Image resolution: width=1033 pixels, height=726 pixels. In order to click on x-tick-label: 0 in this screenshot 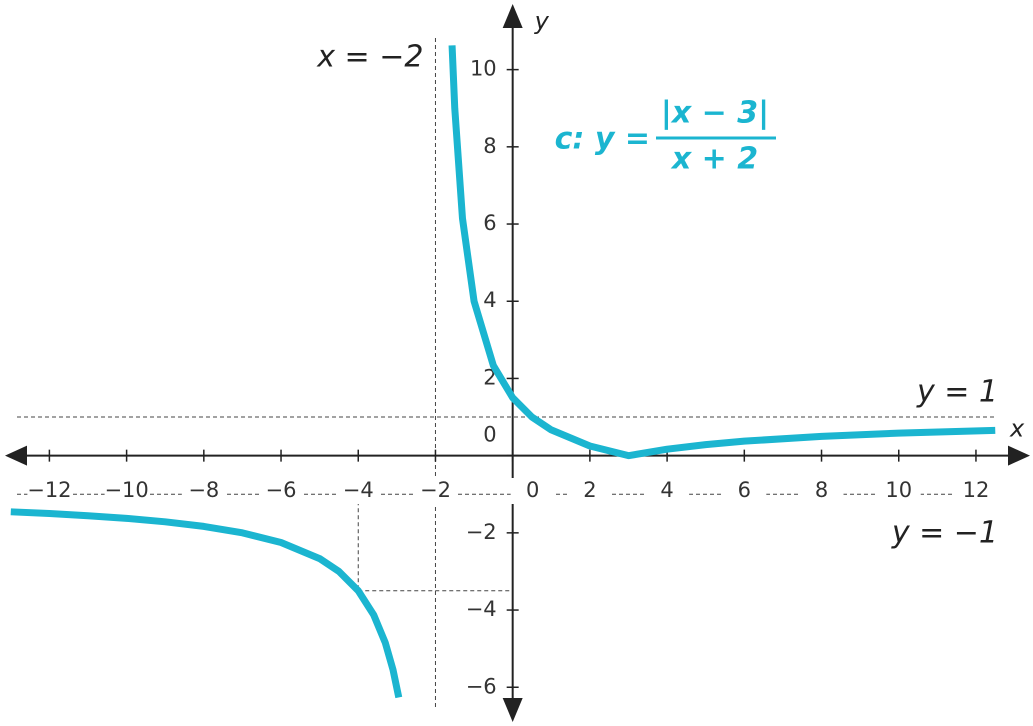, I will do `click(532, 490)`.